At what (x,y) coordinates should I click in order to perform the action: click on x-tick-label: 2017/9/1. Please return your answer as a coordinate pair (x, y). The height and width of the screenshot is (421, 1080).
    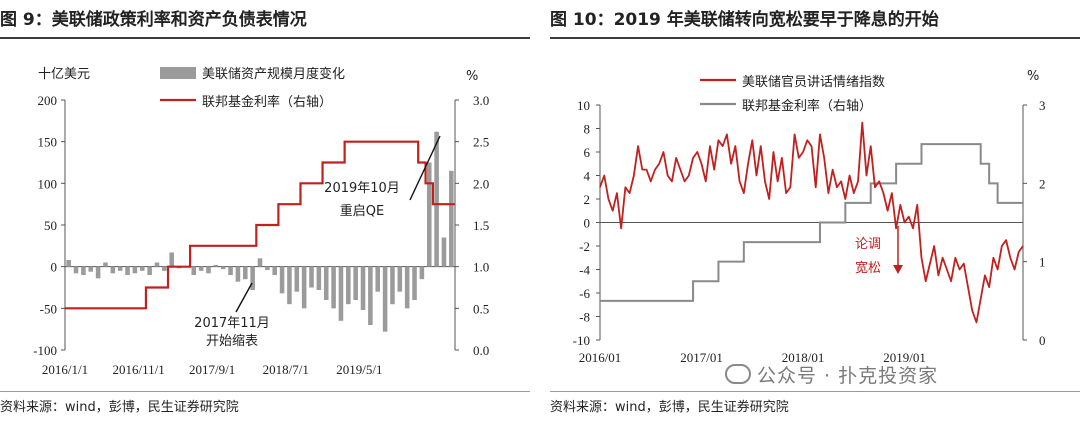
    Looking at the image, I should click on (212, 369).